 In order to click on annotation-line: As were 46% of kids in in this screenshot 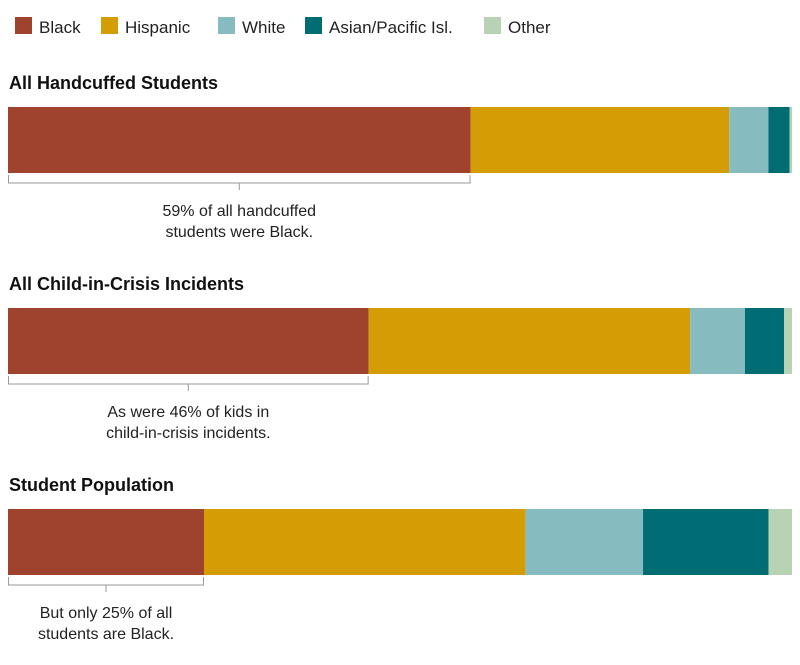, I will do `click(188, 412)`.